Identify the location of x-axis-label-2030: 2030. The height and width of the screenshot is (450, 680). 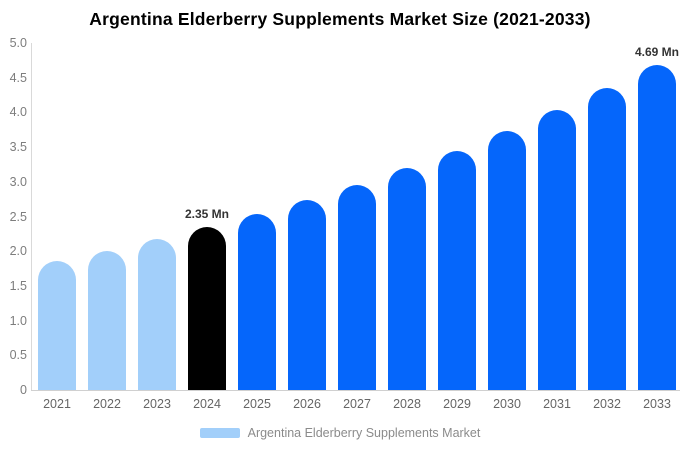
(507, 404).